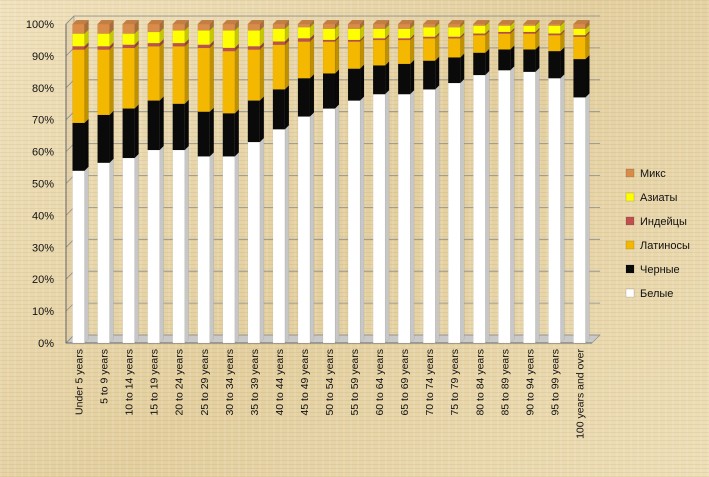 The image size is (709, 477). What do you see at coordinates (40, 25) in the screenshot?
I see `y-tick-label: 100%` at bounding box center [40, 25].